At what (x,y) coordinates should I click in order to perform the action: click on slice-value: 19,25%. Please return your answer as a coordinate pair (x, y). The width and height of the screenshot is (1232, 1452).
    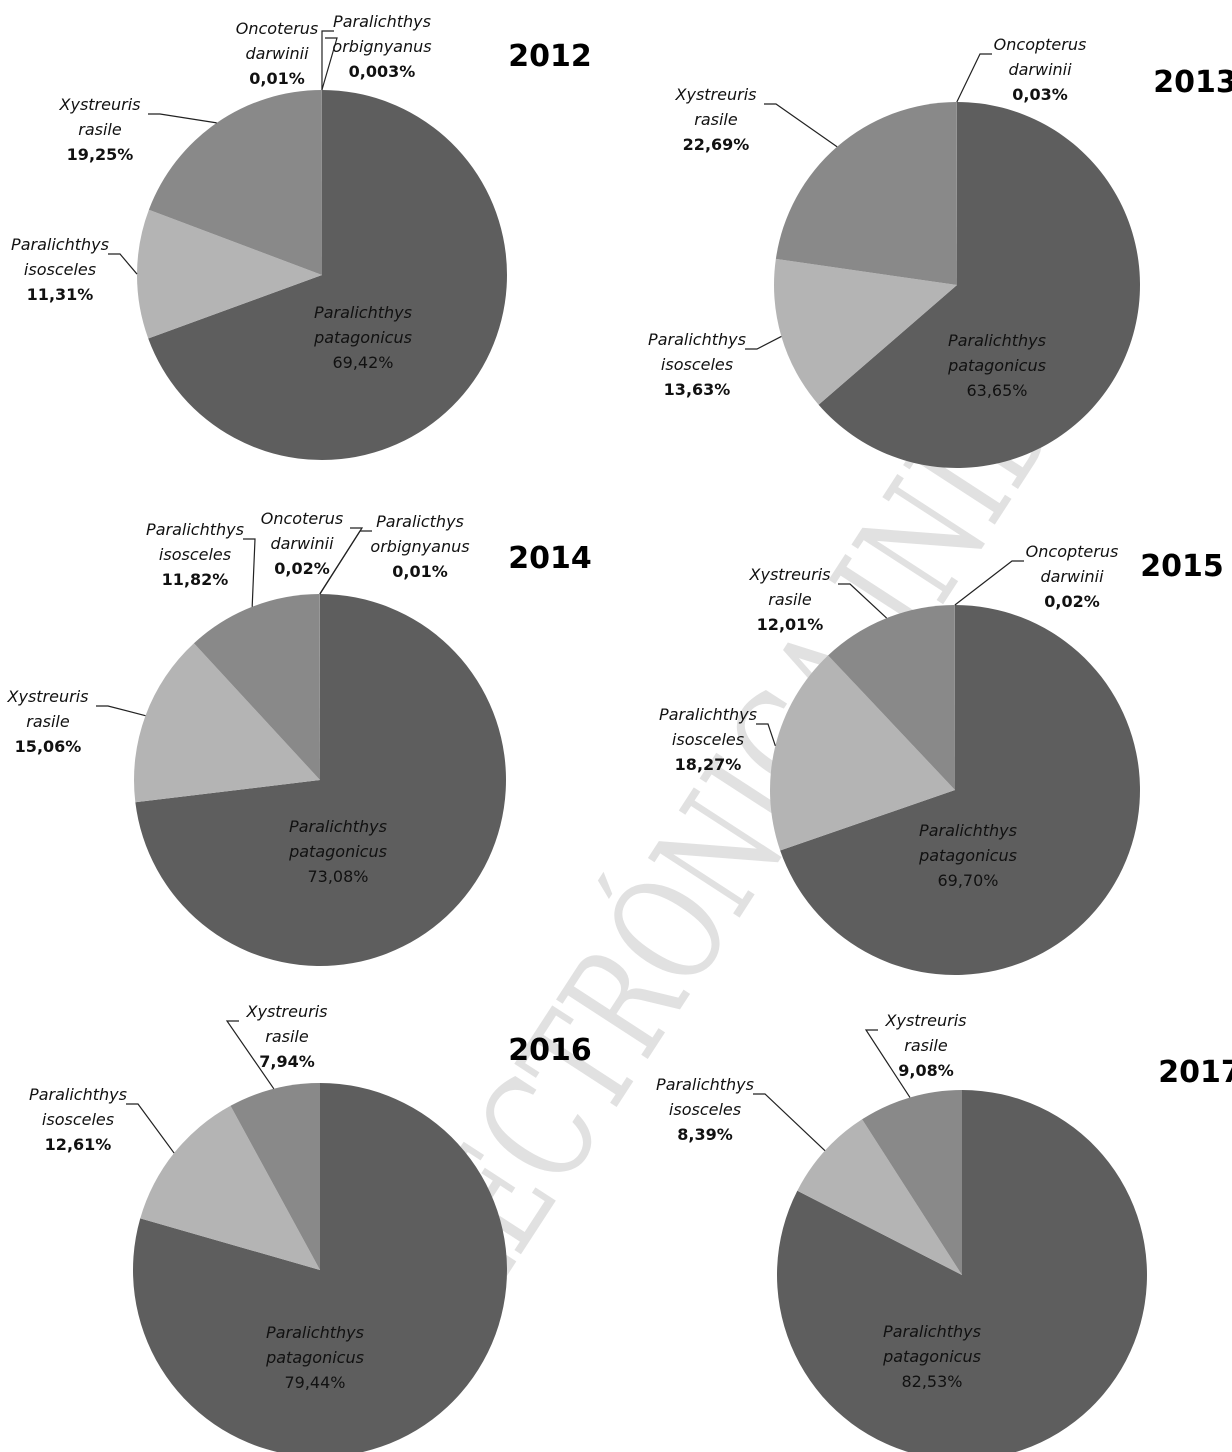
    Looking at the image, I should click on (100, 154).